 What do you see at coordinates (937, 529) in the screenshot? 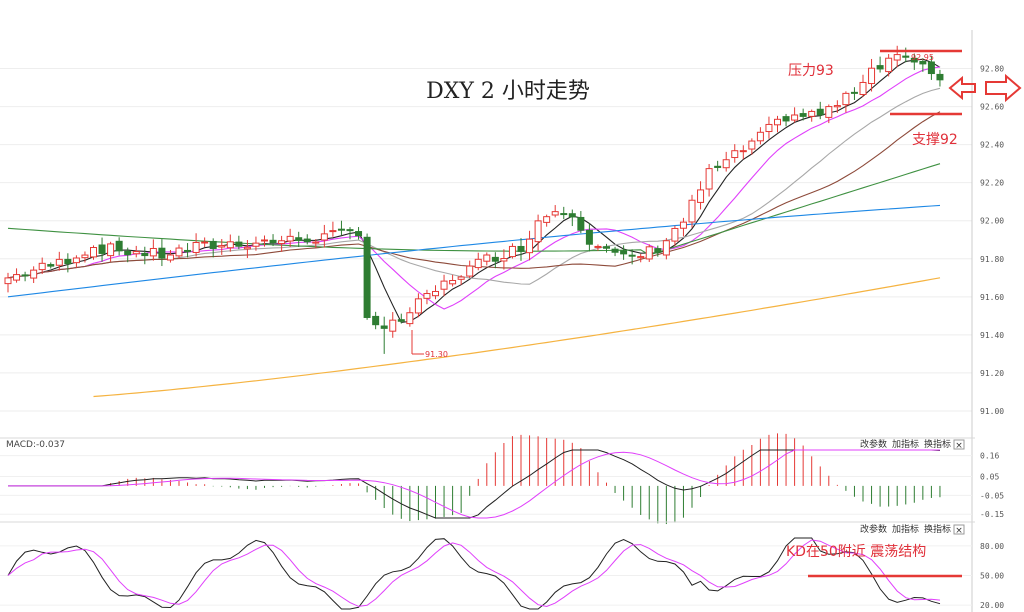
I see `kd-switch-indicator-button: 换指标` at bounding box center [937, 529].